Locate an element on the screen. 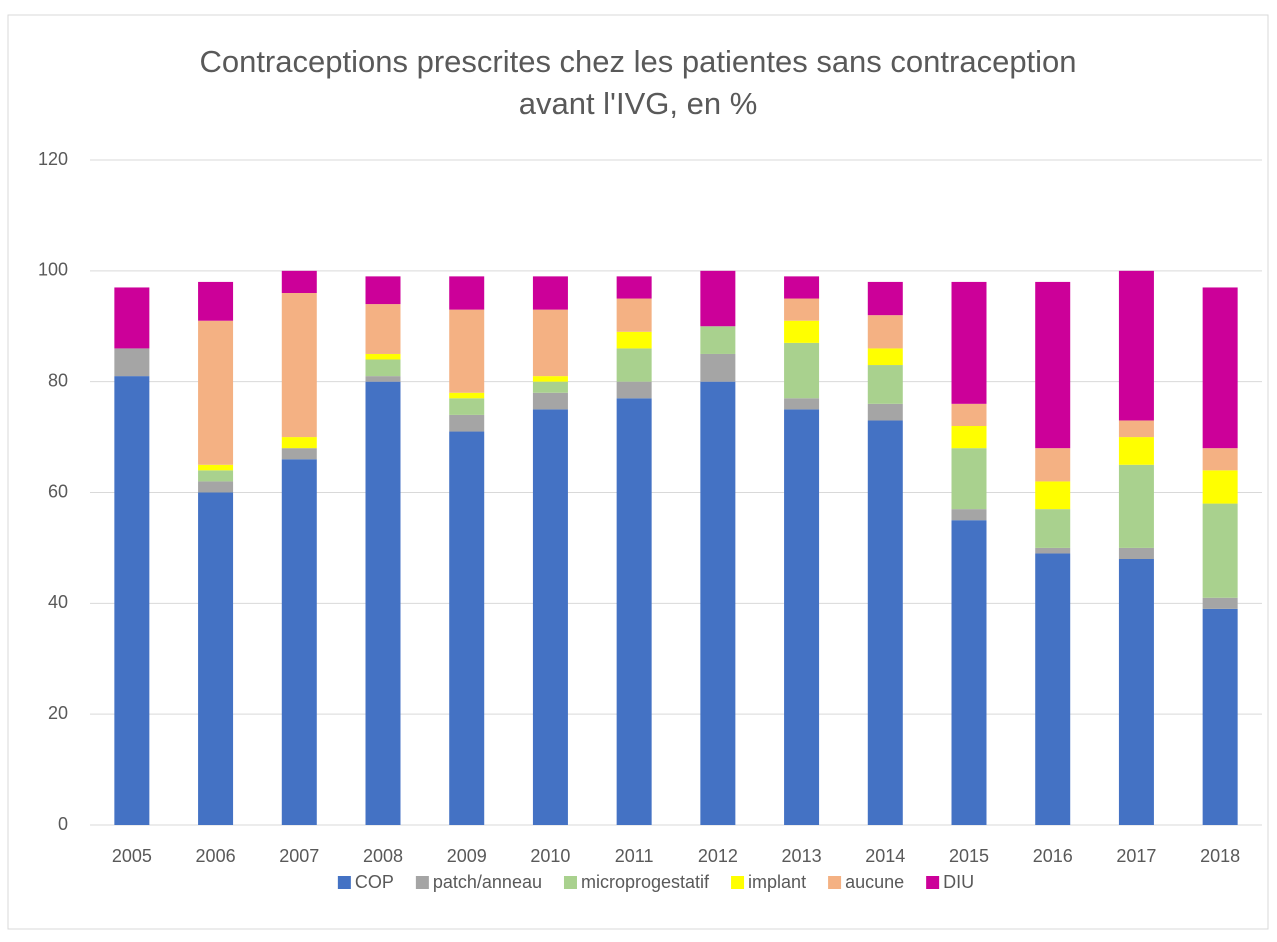  x-tick-label: 2009 is located at coordinates (467, 856).